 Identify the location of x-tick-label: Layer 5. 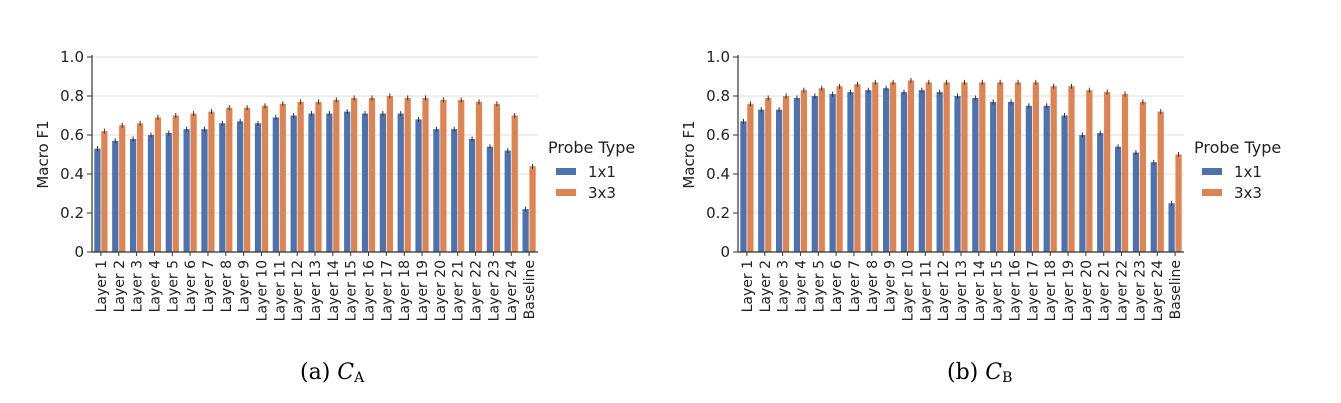
(173, 286).